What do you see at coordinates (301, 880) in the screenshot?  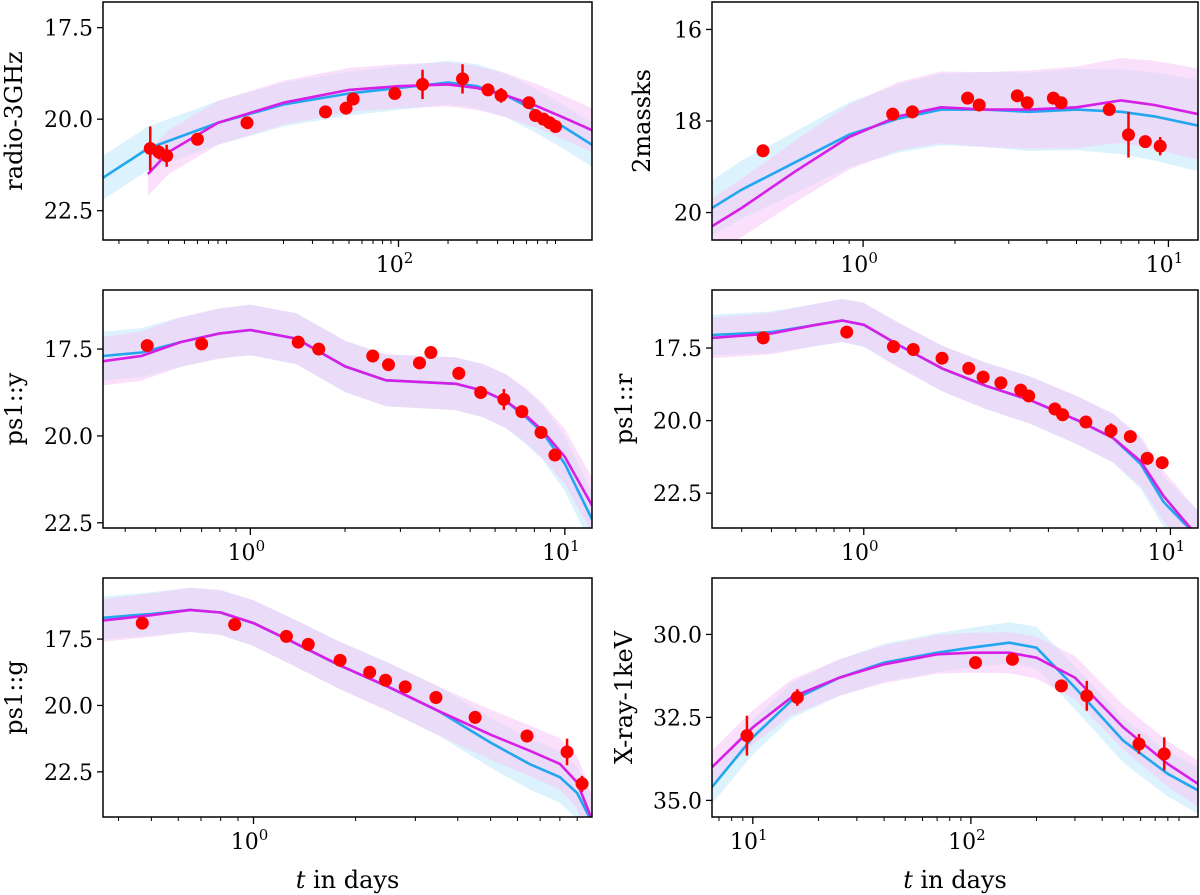 I see `x-axis-label-variable: t` at bounding box center [301, 880].